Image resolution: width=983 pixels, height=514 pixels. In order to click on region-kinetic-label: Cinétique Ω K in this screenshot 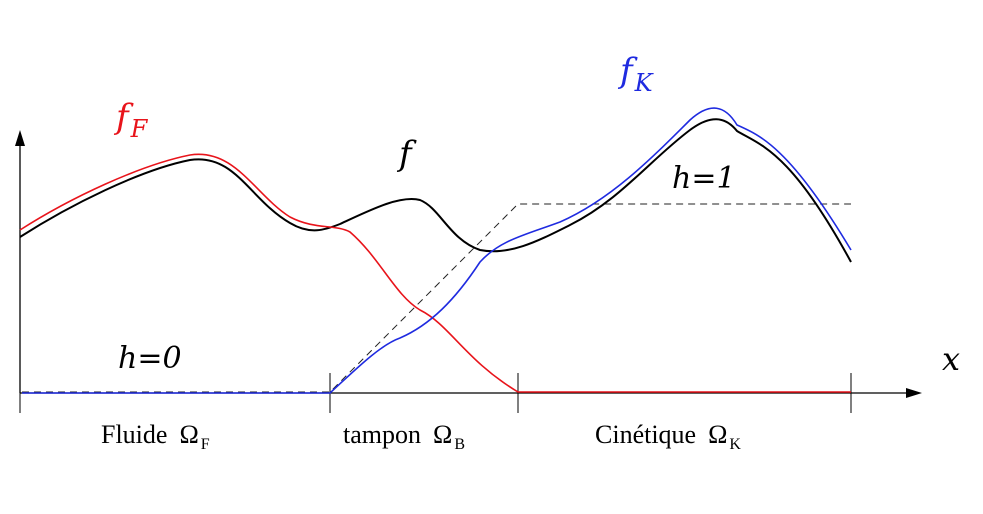, I will do `click(668, 436)`.